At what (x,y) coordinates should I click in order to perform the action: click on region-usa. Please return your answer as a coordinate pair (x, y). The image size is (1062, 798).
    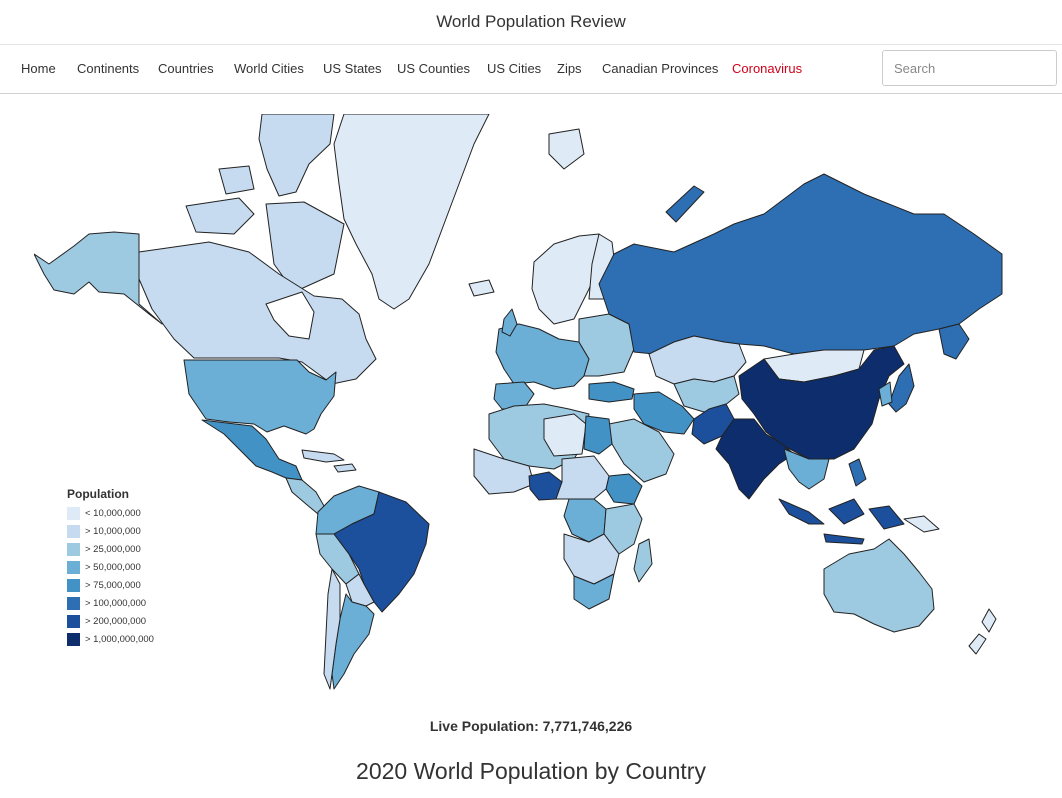
    Looking at the image, I should click on (260, 397).